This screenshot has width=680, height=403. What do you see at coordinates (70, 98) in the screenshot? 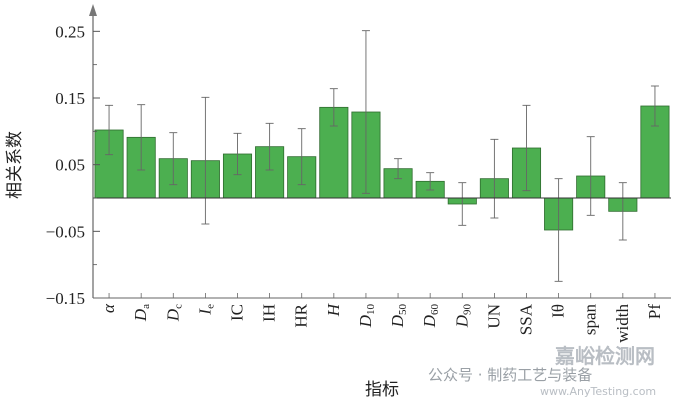
I see `y-tick-label: 0.15` at bounding box center [70, 98].